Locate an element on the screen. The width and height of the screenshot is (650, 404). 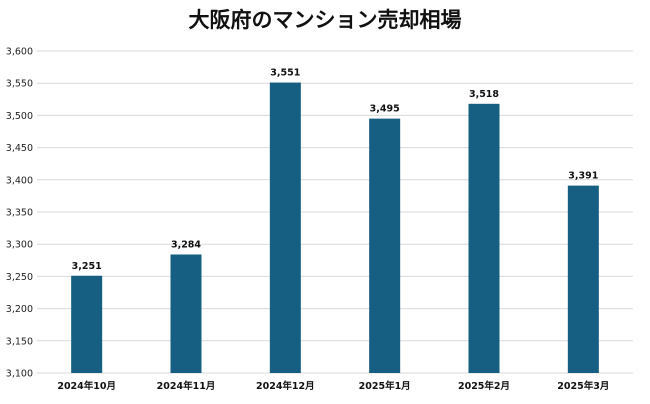
data-label: 3,518 is located at coordinates (484, 94).